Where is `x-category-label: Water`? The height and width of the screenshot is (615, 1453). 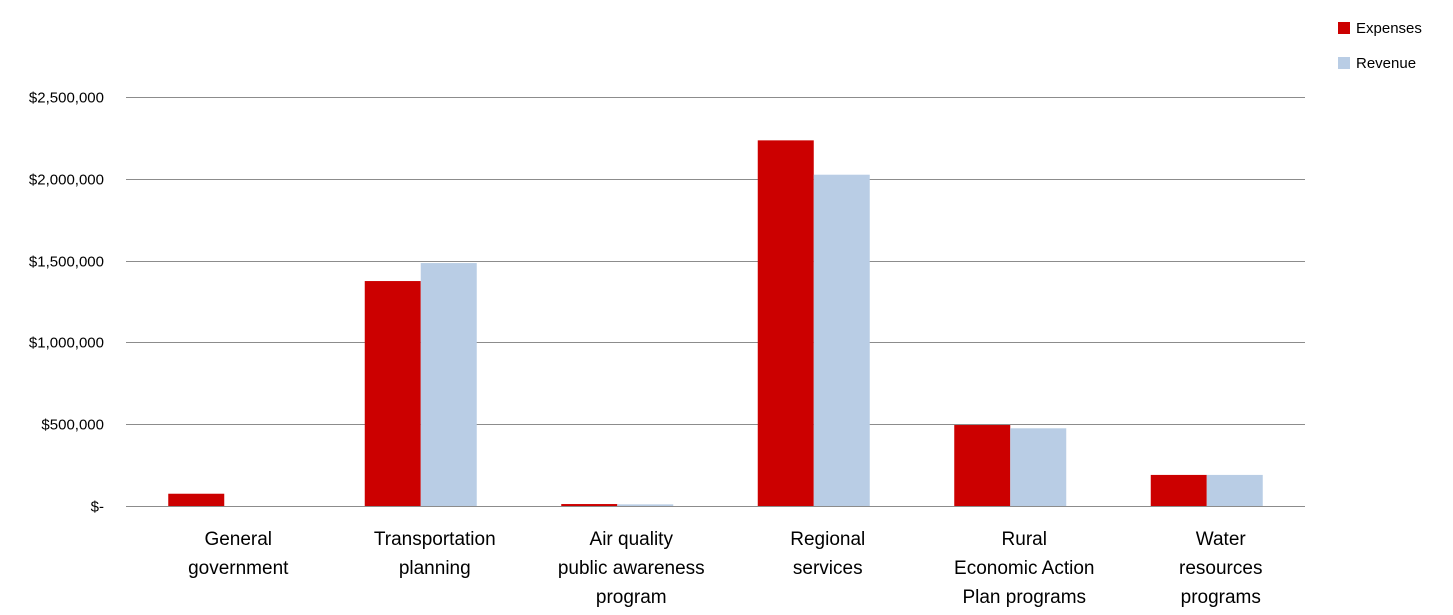
x-category-label: Water is located at coordinates (1221, 539).